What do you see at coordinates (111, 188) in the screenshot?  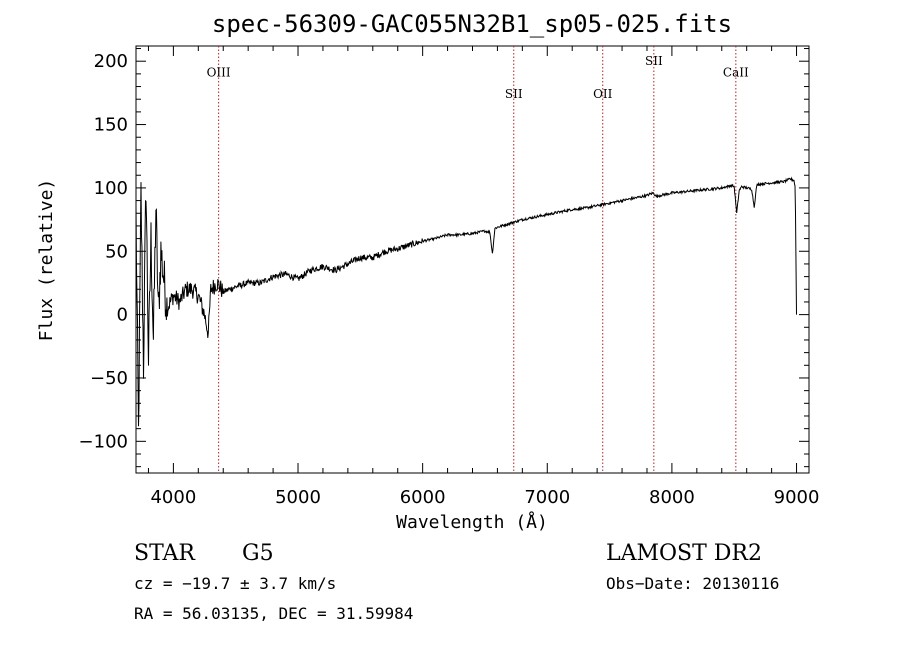 I see `y-tick-label: 100` at bounding box center [111, 188].